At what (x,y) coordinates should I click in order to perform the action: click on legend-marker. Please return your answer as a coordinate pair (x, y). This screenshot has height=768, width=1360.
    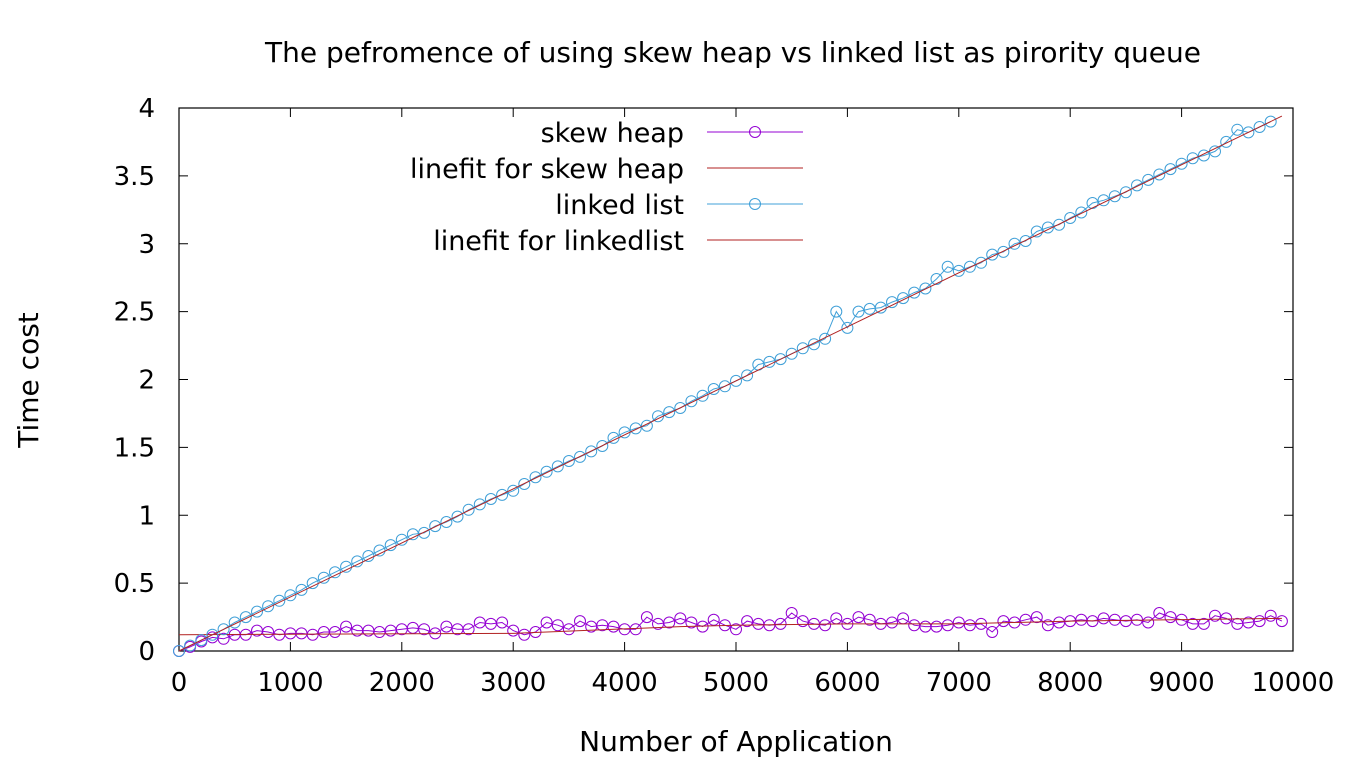
    Looking at the image, I should click on (755, 132).